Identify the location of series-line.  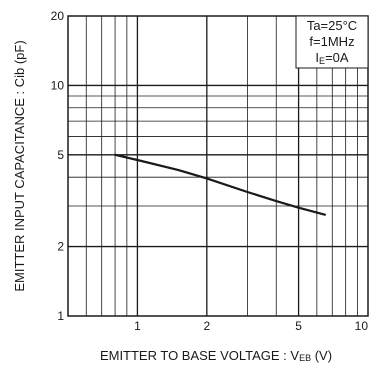
(219, 184).